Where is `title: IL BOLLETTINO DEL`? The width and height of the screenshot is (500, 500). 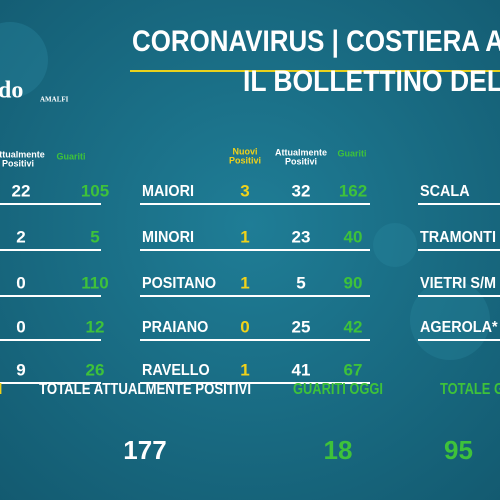
title: IL BOLLETTINO DEL is located at coordinates (371, 81).